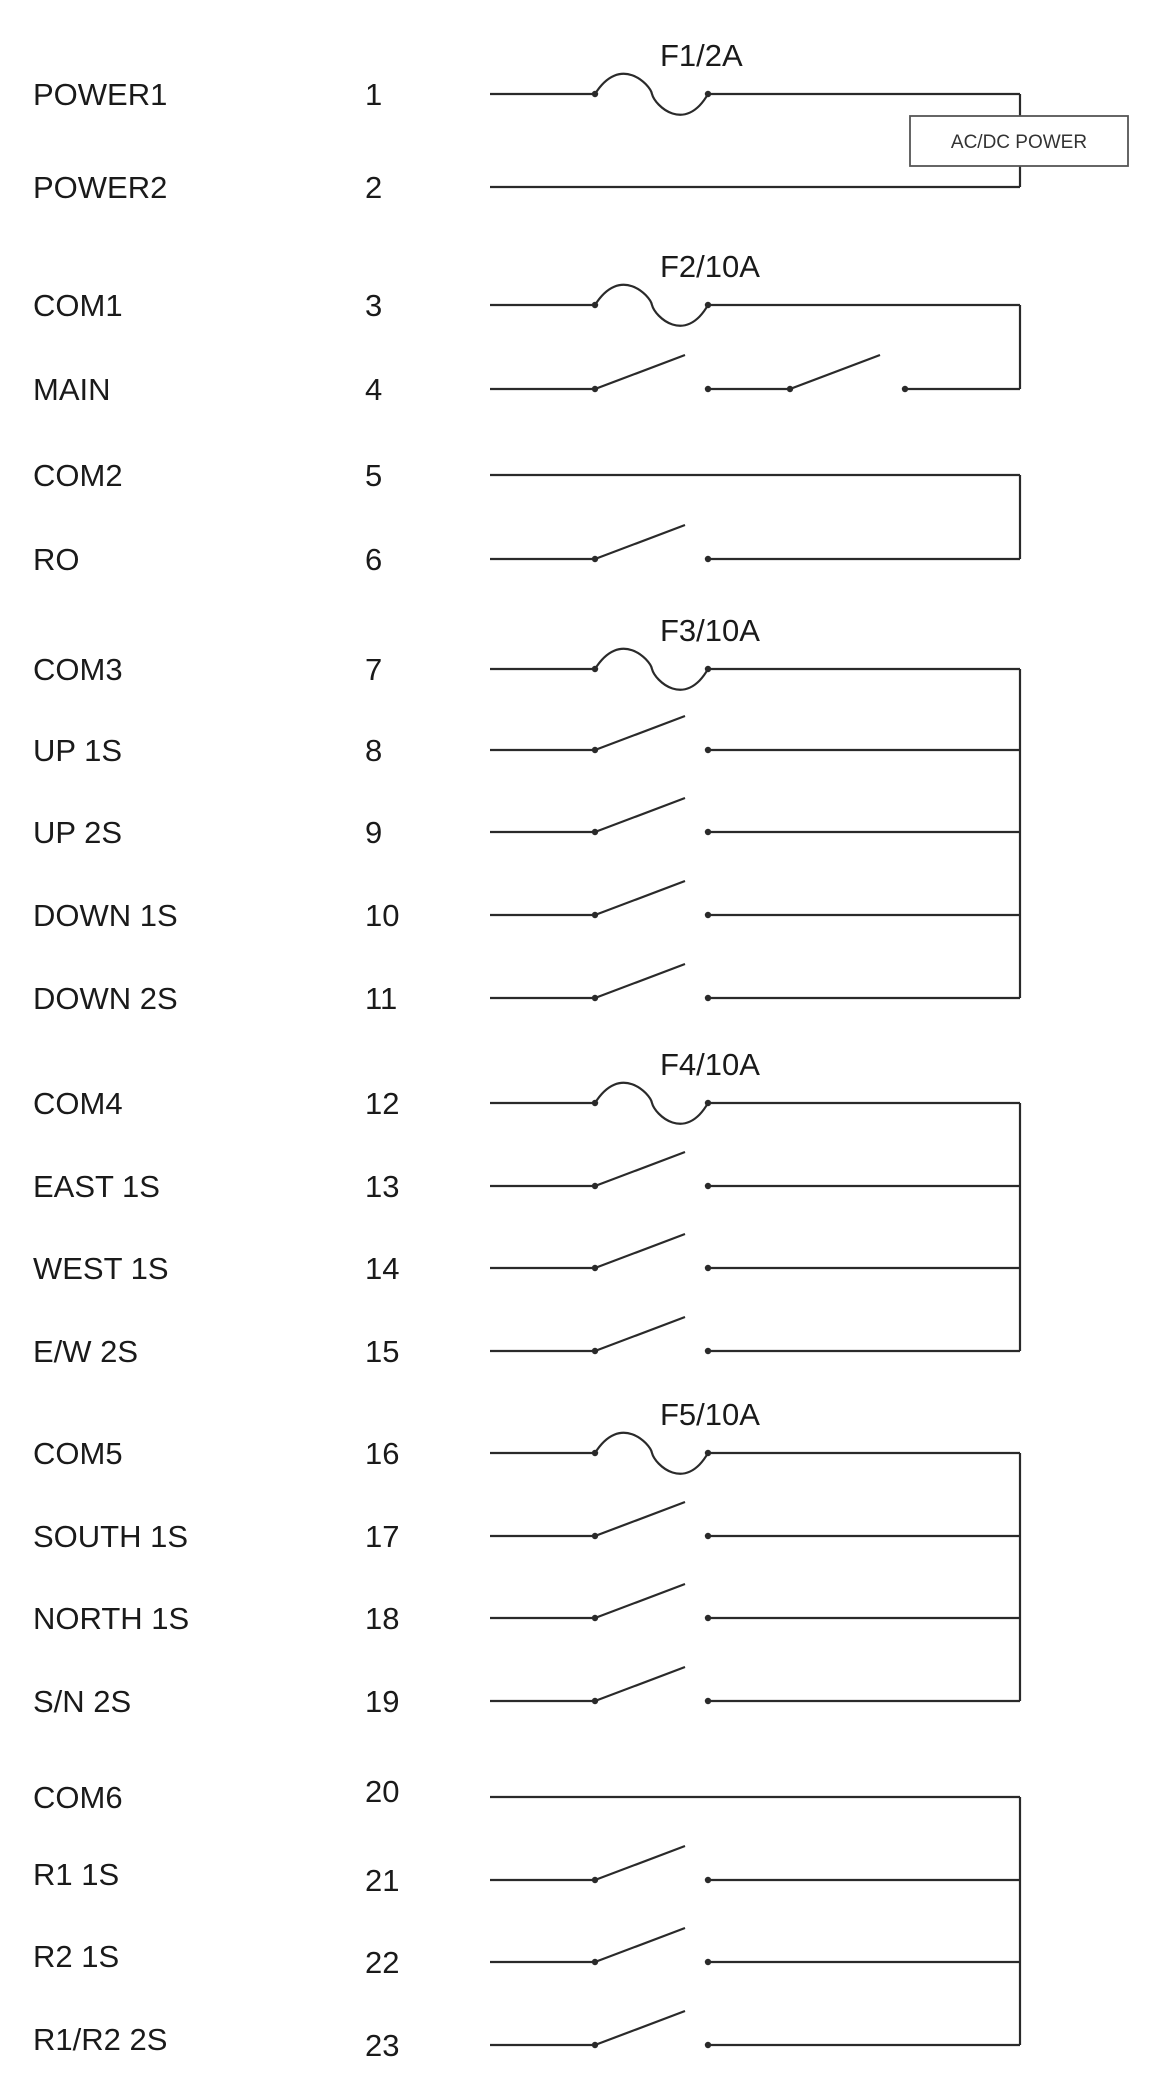 This screenshot has width=1155, height=2099. I want to click on terminal-number: 6, so click(373, 559).